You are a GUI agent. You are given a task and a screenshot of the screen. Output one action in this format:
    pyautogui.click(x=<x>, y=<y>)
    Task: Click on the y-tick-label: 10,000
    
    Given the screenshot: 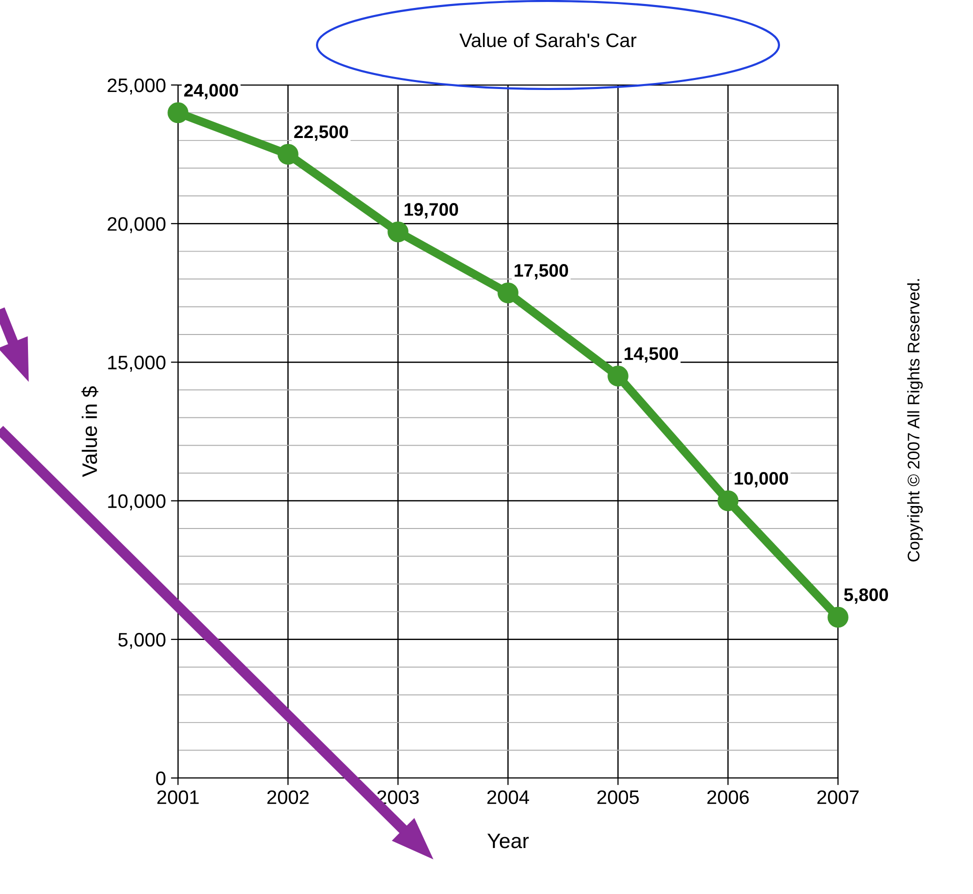 What is the action you would take?
    pyautogui.click(x=137, y=502)
    